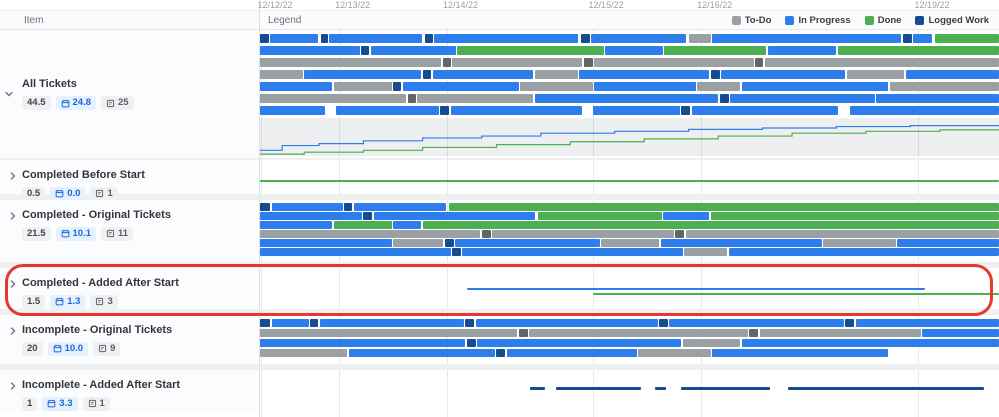  I want to click on timeline-row-completed-added-after, so click(629, 291).